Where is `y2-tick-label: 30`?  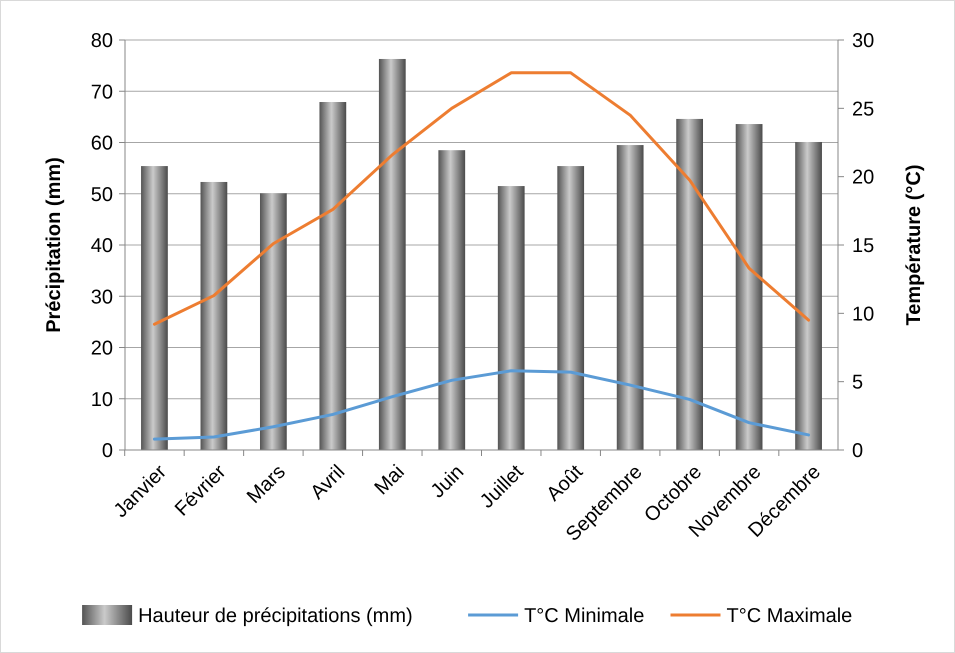
y2-tick-label: 30 is located at coordinates (863, 41).